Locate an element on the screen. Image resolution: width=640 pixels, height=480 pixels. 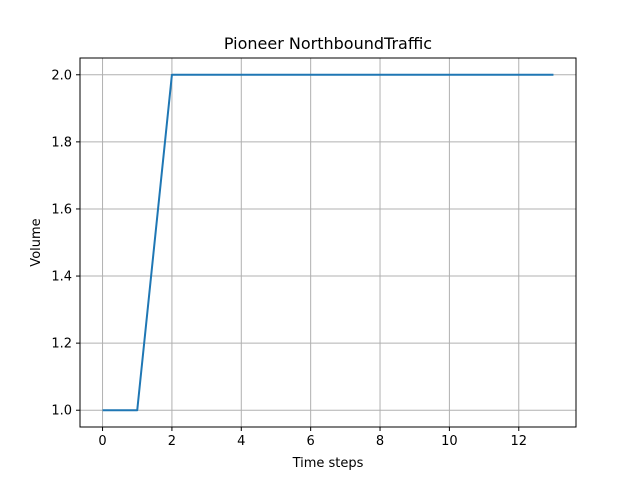
chart-title: Pioneer NorthboundTraffic is located at coordinates (328, 43).